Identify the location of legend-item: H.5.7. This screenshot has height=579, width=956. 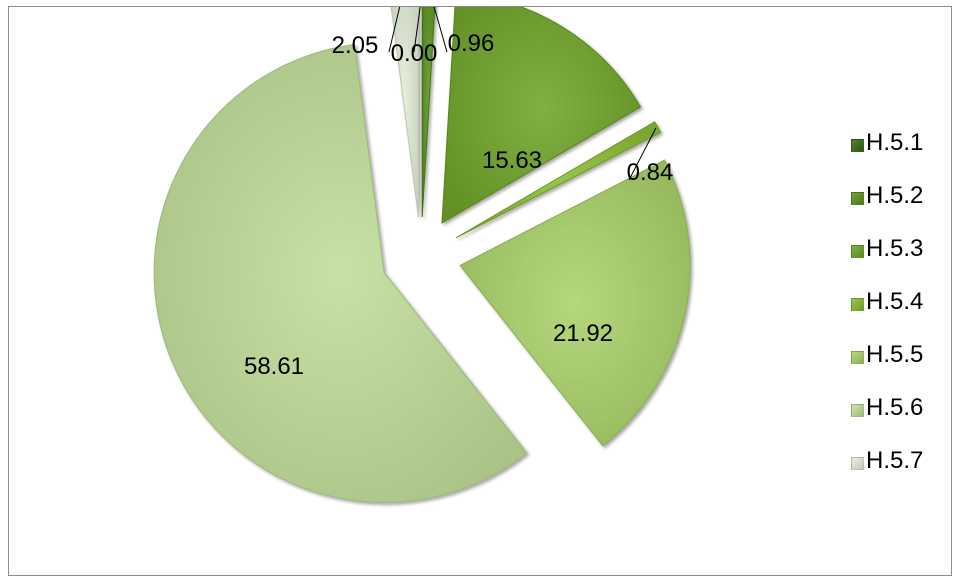
(901, 469).